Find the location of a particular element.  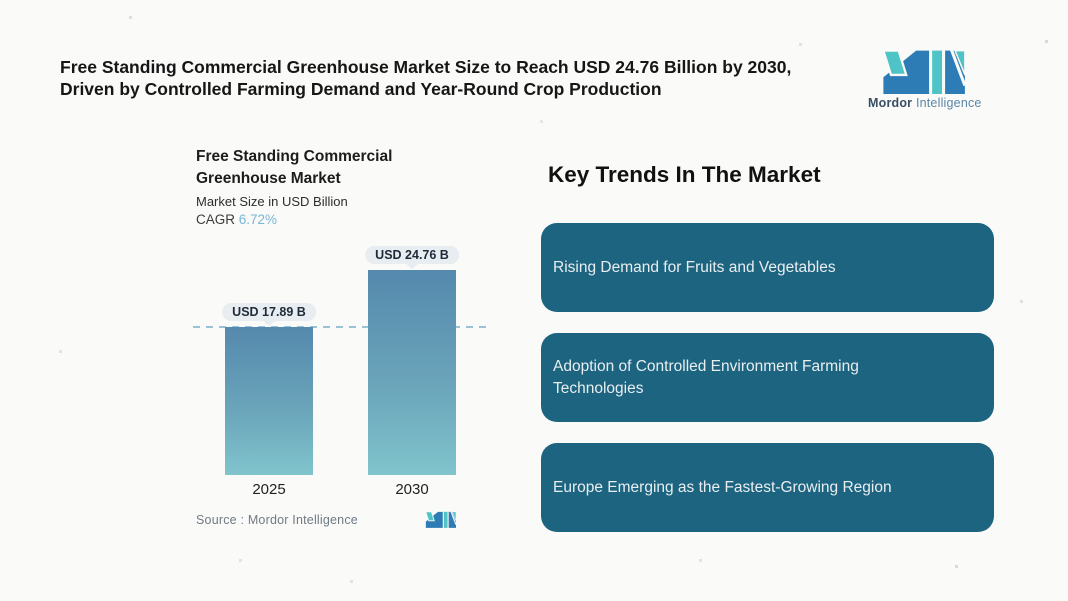

brand-name-regular: Intelligence is located at coordinates (948, 103).